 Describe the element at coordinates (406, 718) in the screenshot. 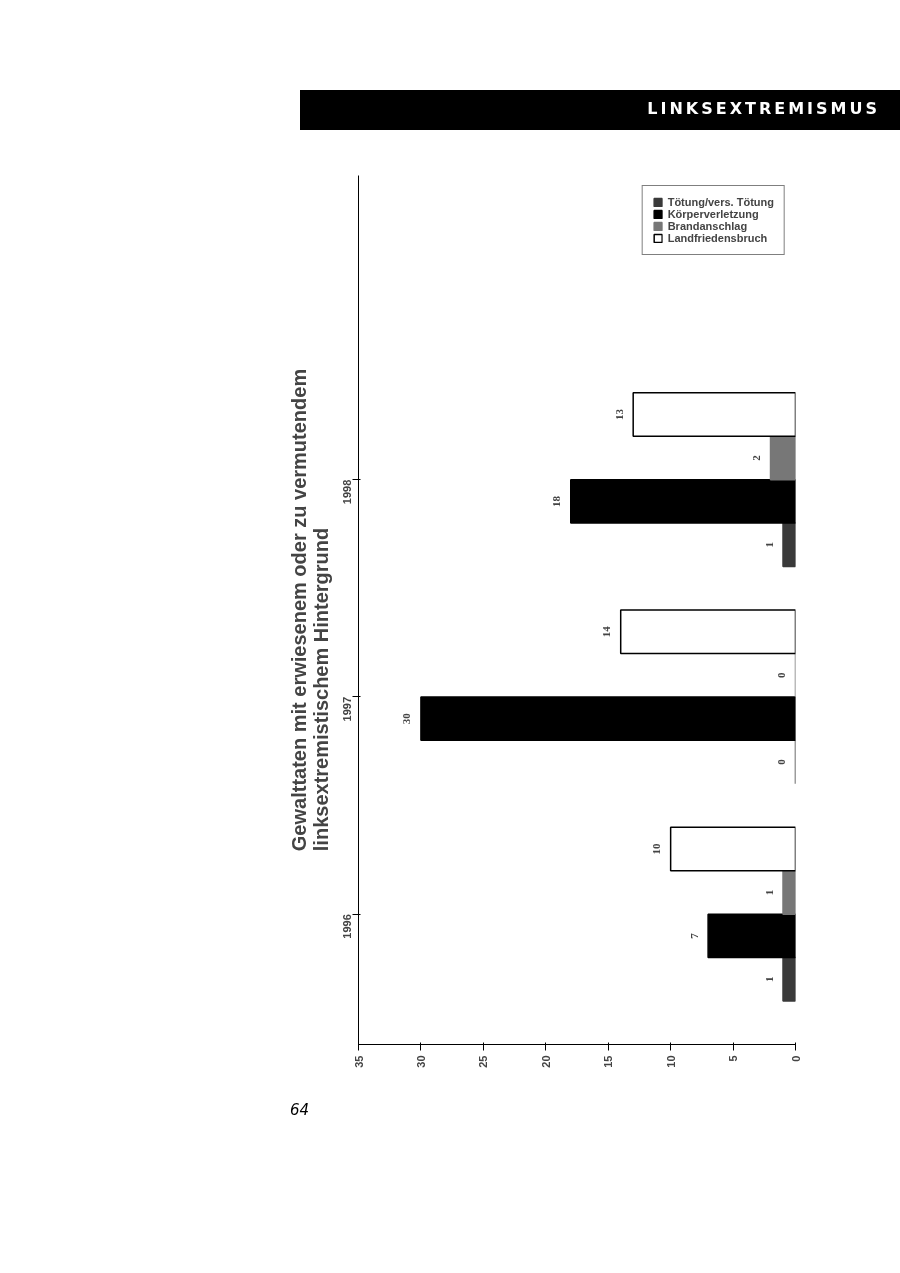

I see `data-label: 30` at that location.